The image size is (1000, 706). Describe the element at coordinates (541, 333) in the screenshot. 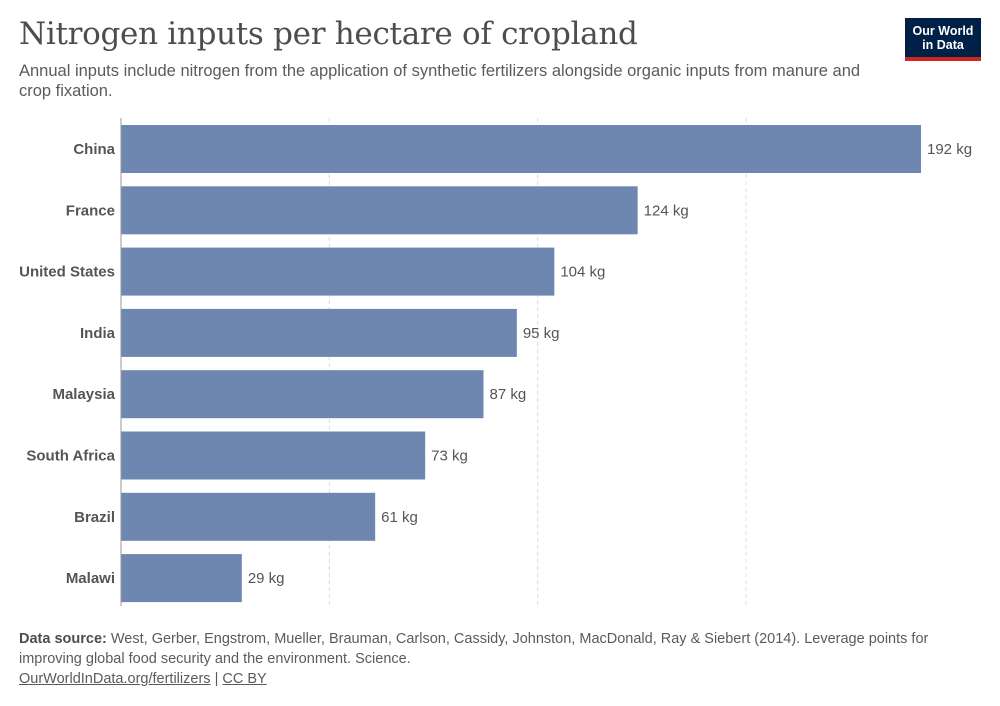

I see `value-label-india: 95 kg` at that location.